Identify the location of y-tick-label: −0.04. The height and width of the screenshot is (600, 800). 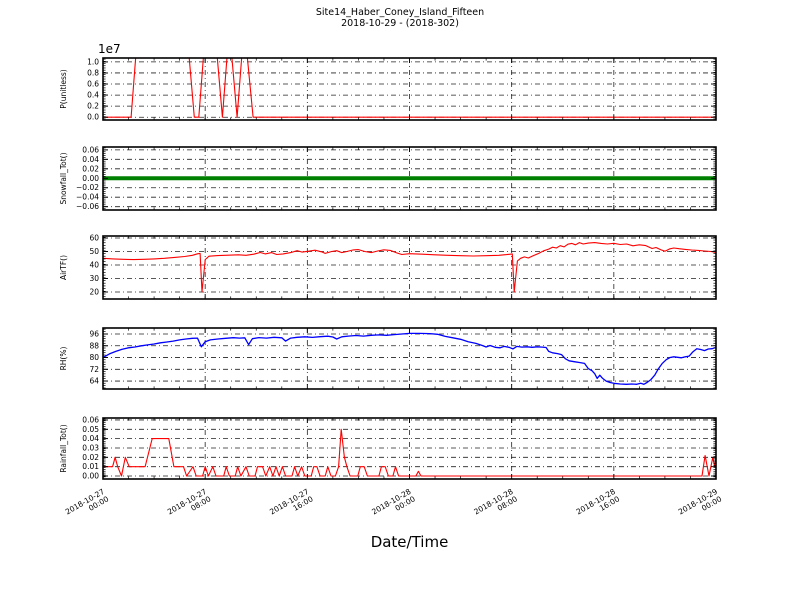
(87, 197).